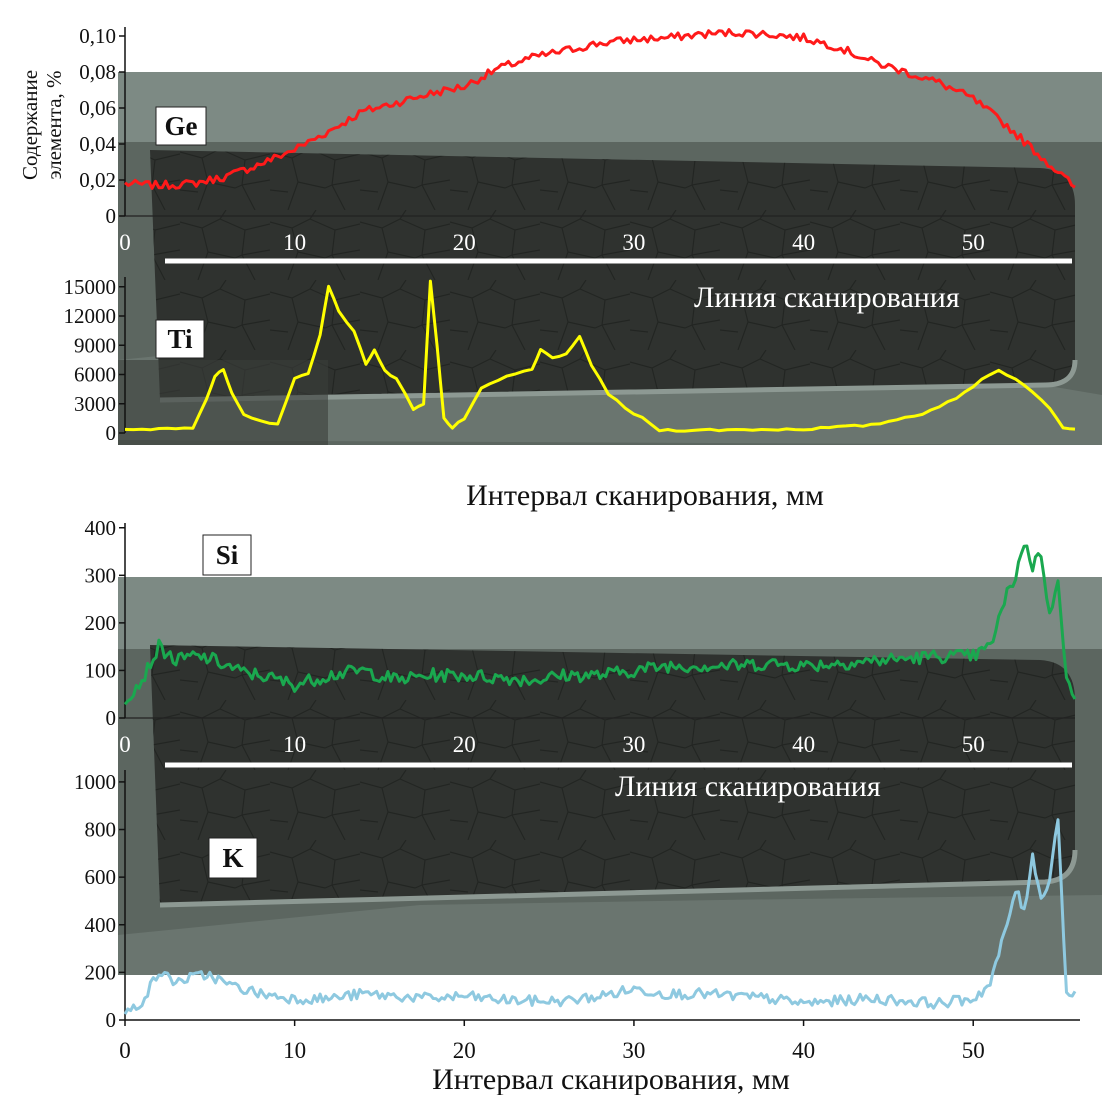  Describe the element at coordinates (633, 744) in the screenshot. I see `si-x-tick-label: 30` at that location.